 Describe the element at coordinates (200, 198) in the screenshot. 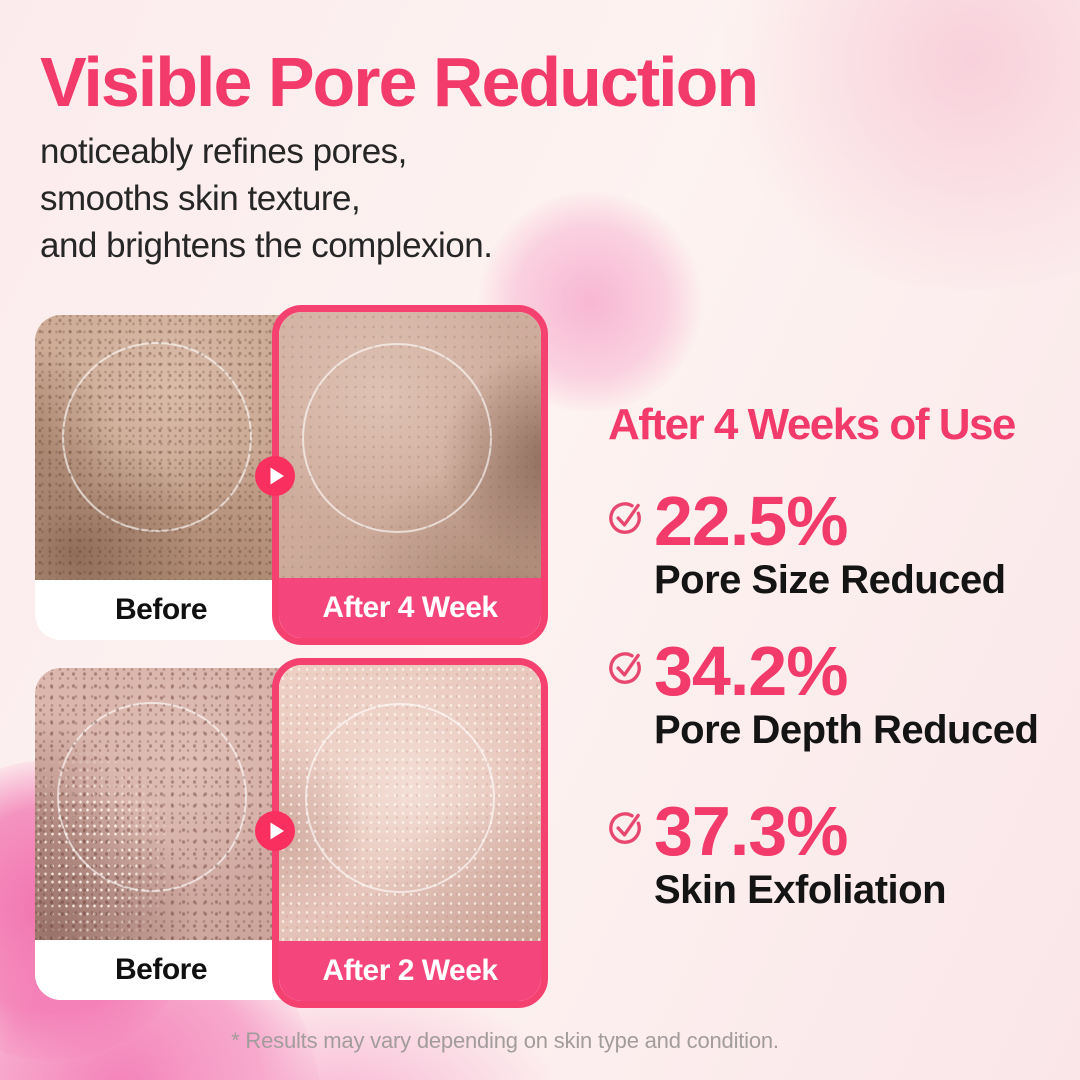

I see `subtitle-line: smooths skin texture,` at that location.